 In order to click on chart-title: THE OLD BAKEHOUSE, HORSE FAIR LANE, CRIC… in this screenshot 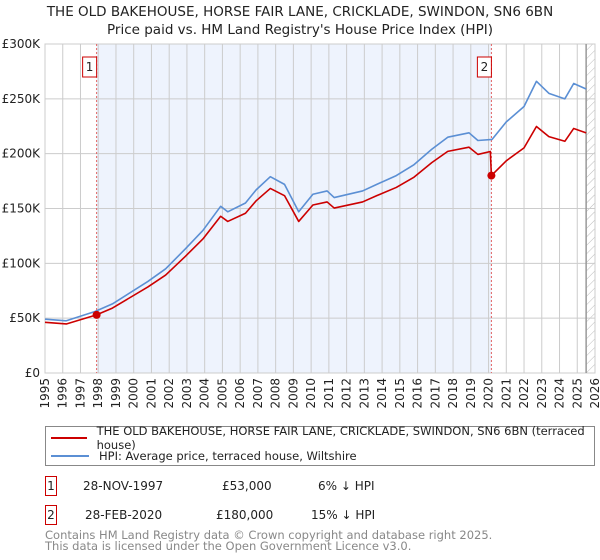, I will do `click(300, 12)`.